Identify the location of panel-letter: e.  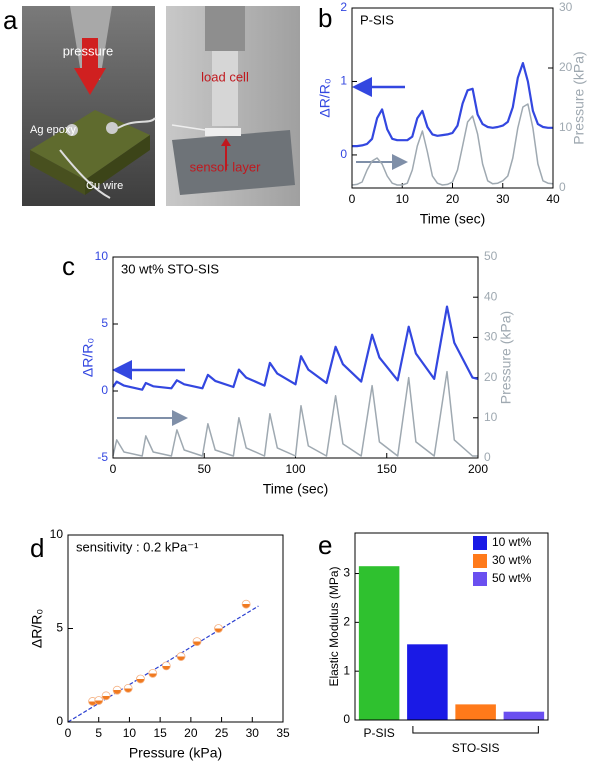
(325, 545).